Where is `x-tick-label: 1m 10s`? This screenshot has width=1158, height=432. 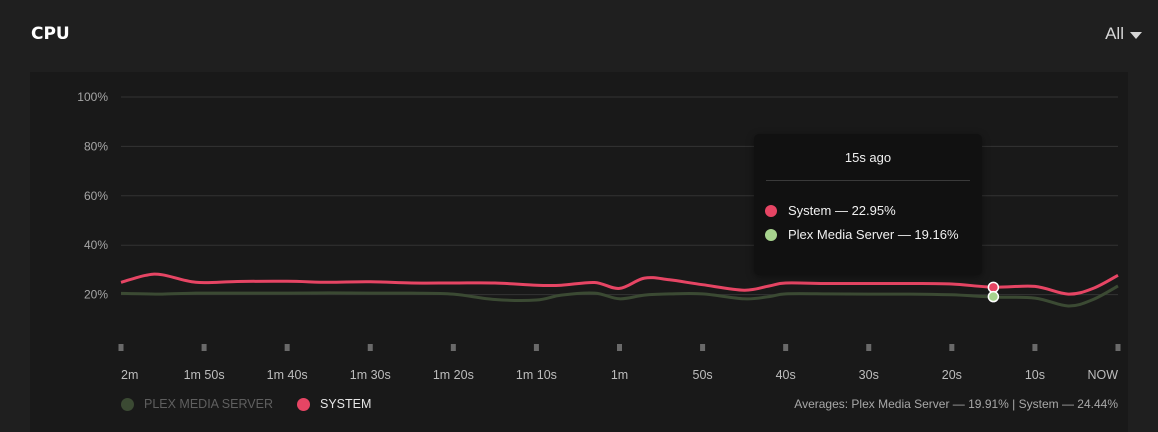 x-tick-label: 1m 10s is located at coordinates (536, 375).